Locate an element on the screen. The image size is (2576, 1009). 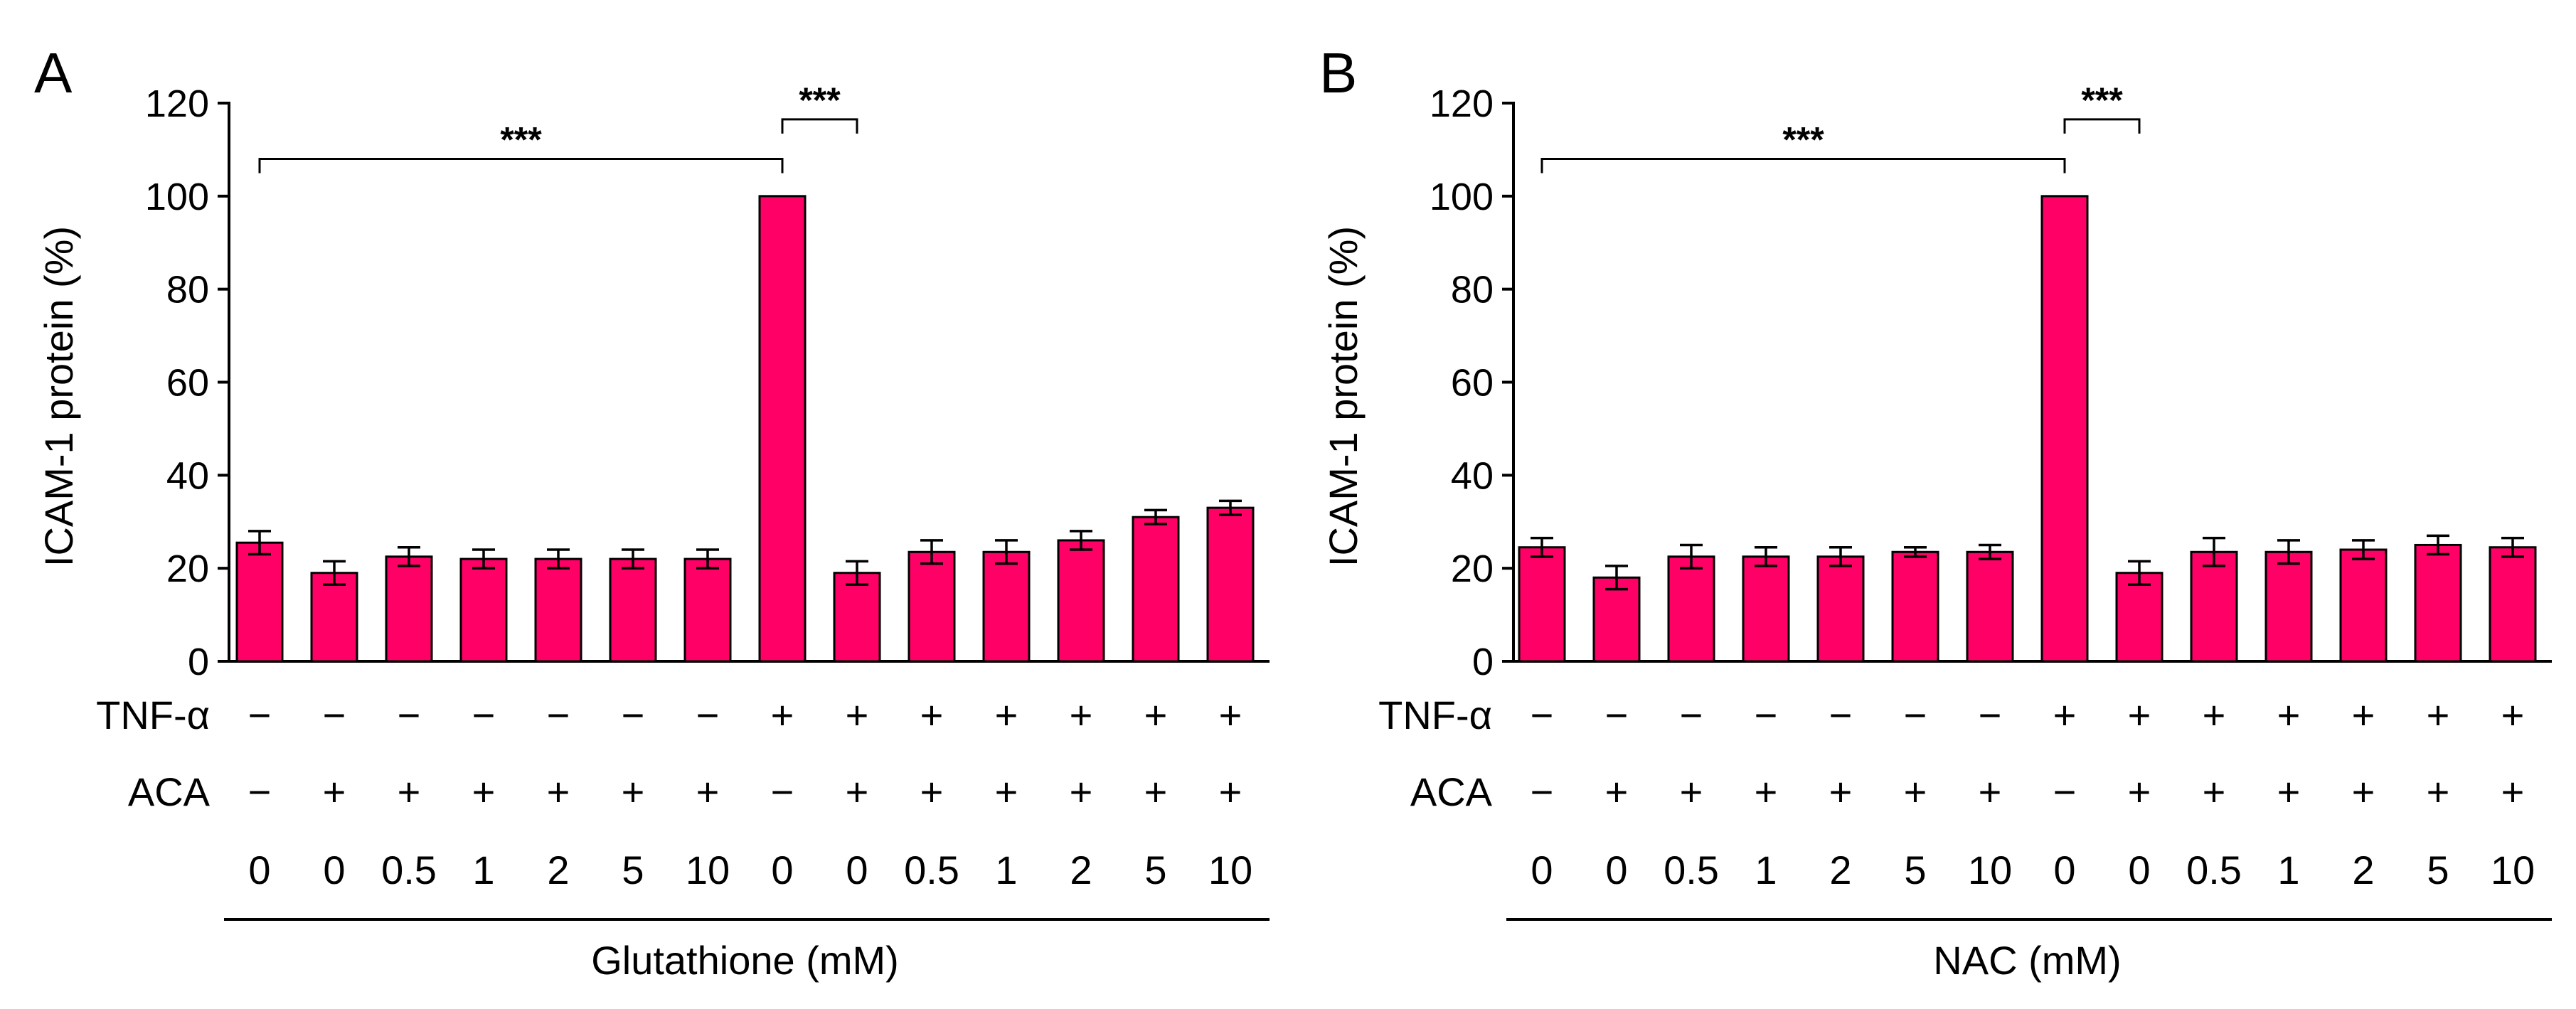
y-tick-label: 40 is located at coordinates (1472, 476).